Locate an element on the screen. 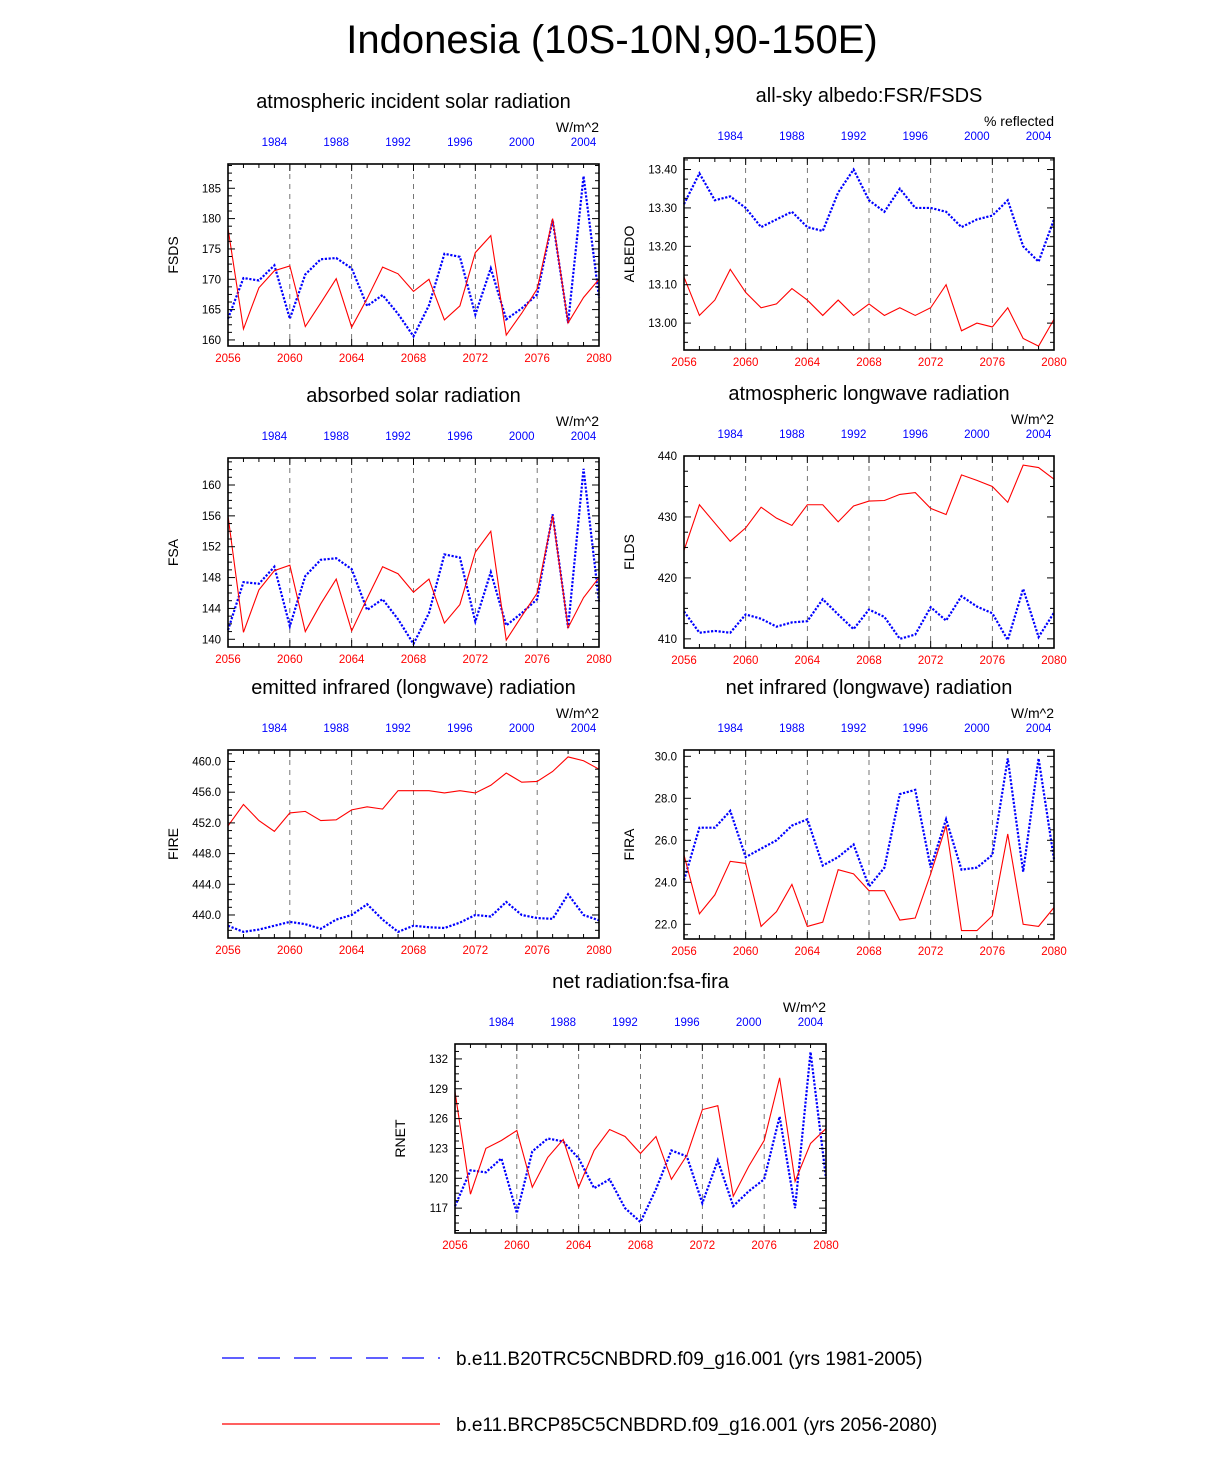 Image resolution: width=1224 pixels, height=1466 pixels. y-tick-label: 13.20 is located at coordinates (662, 247).